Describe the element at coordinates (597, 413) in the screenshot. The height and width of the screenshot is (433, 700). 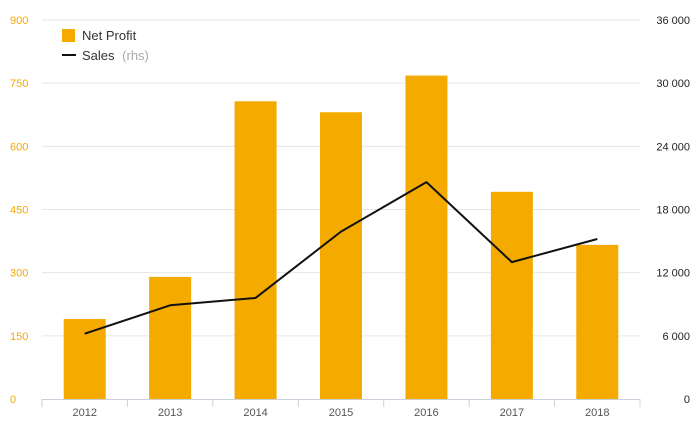
I see `x-tick-label: 2018` at that location.